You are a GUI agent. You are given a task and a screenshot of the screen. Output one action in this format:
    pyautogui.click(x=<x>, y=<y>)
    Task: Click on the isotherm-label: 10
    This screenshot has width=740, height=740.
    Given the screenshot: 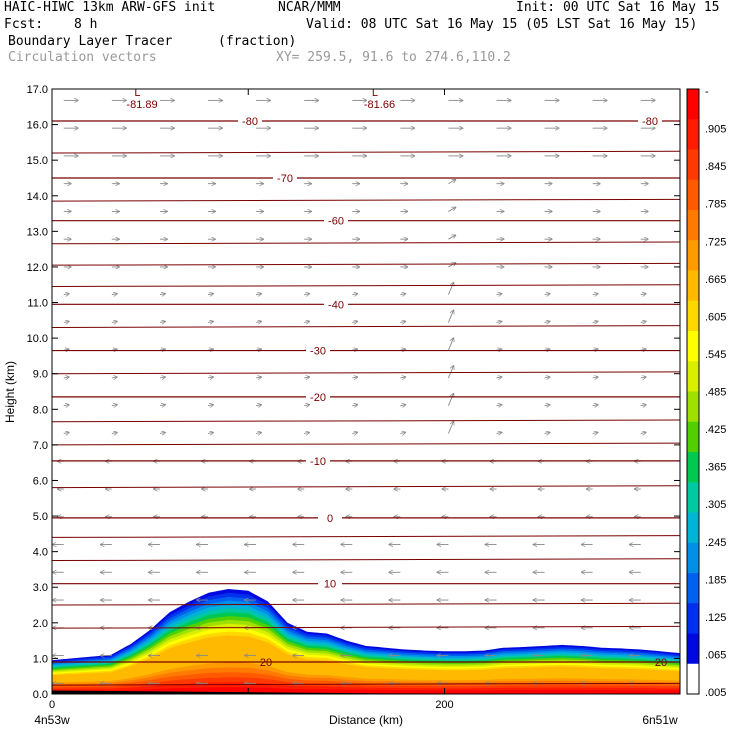 What is the action you would take?
    pyautogui.click(x=330, y=585)
    